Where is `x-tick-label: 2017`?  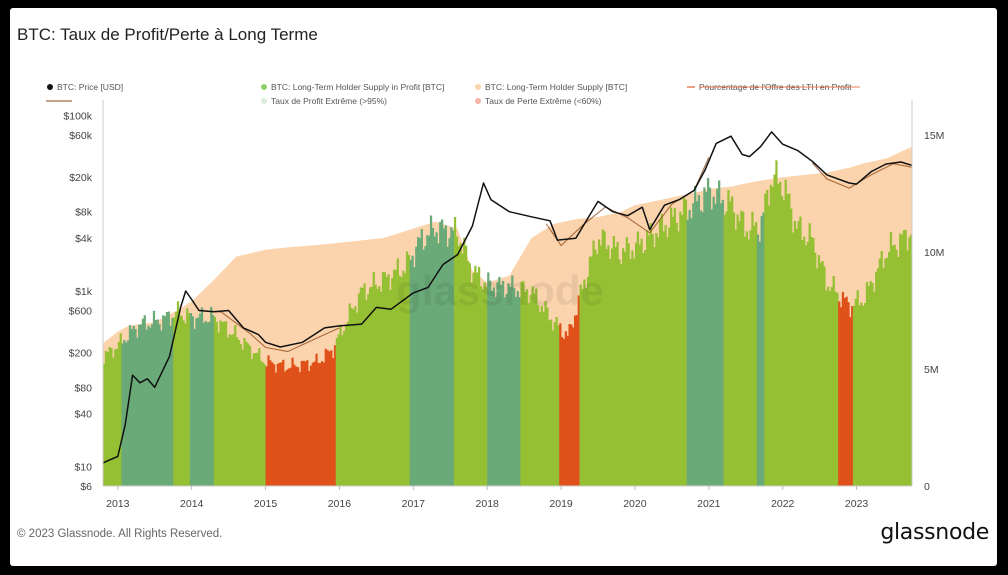 x-tick-label: 2017 is located at coordinates (414, 504).